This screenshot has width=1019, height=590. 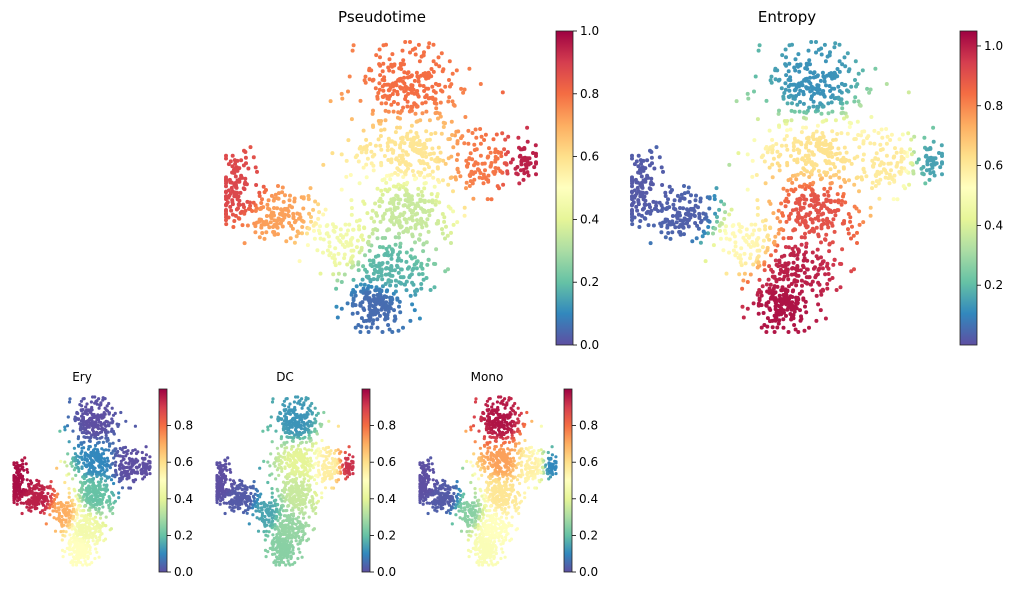 What do you see at coordinates (82, 377) in the screenshot?
I see `panel-title: Ery` at bounding box center [82, 377].